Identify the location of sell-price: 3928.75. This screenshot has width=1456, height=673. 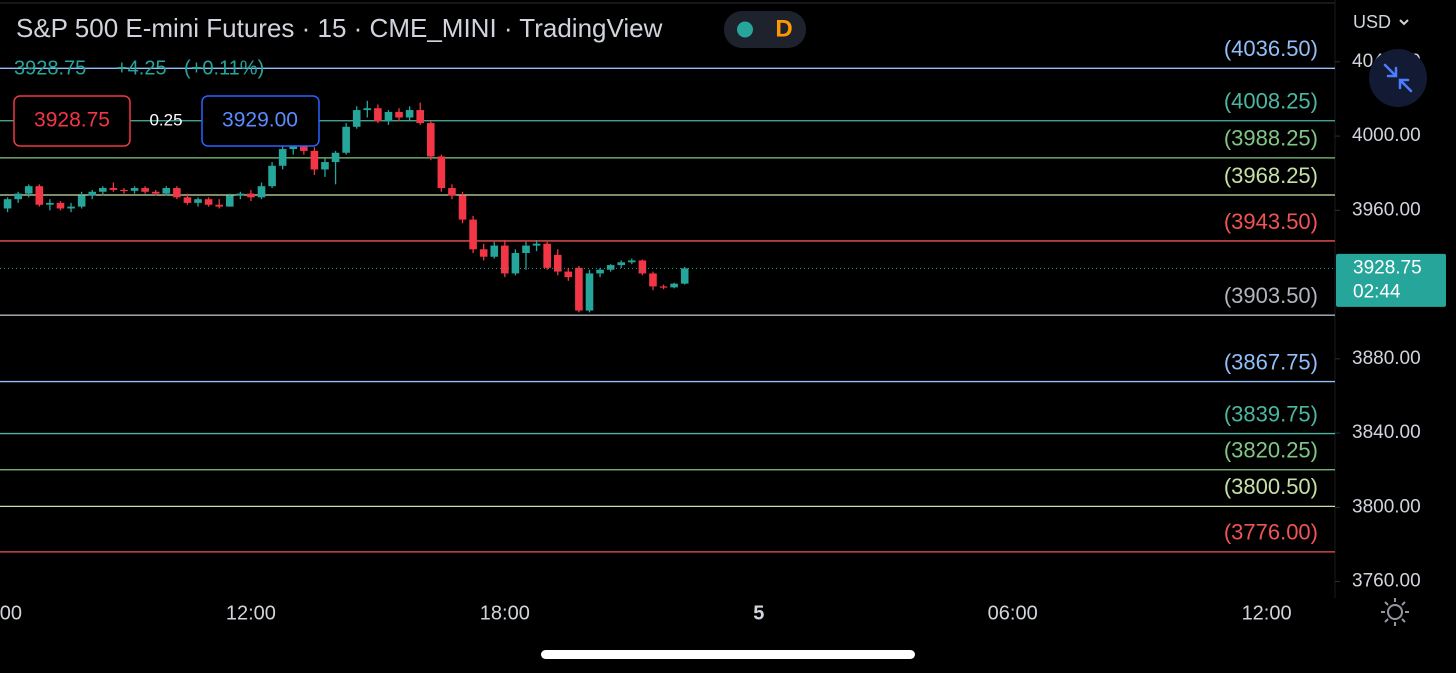
(72, 120).